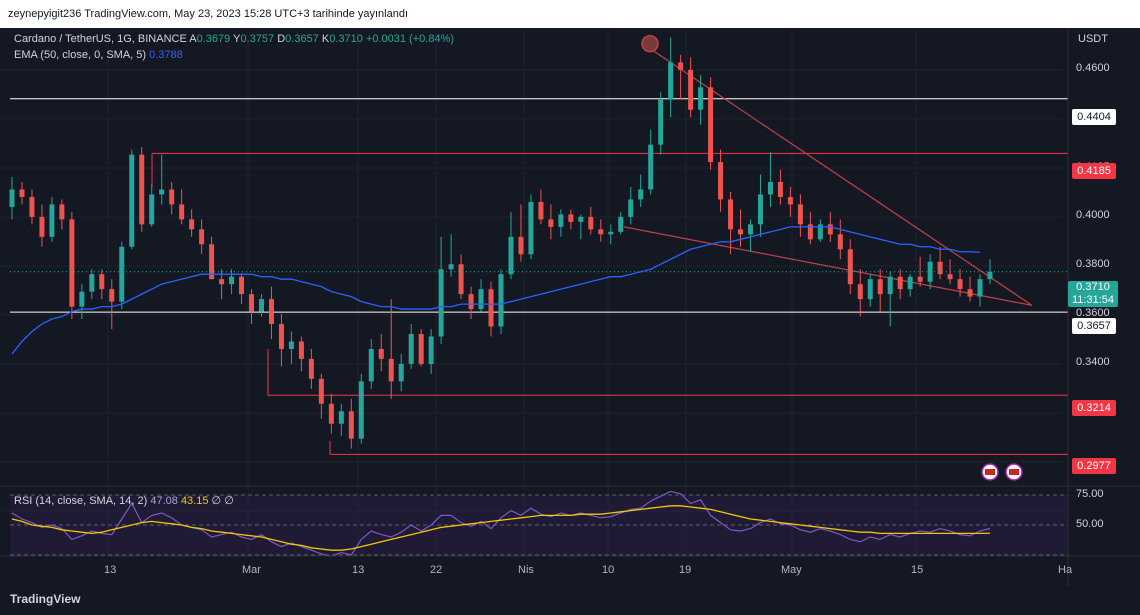  I want to click on tradingview-logo: TradingView, so click(45, 599).